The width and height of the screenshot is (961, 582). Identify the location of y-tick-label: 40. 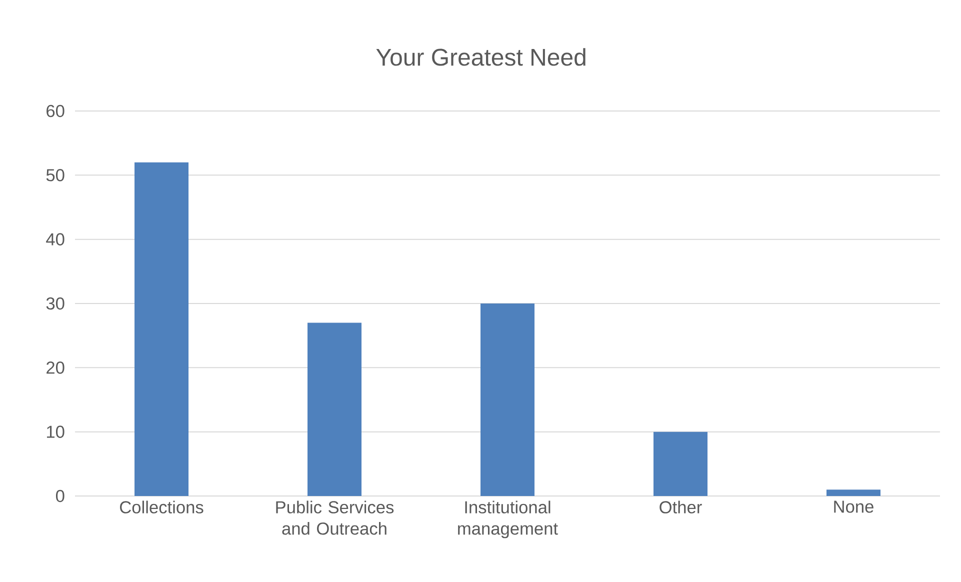
(55, 239).